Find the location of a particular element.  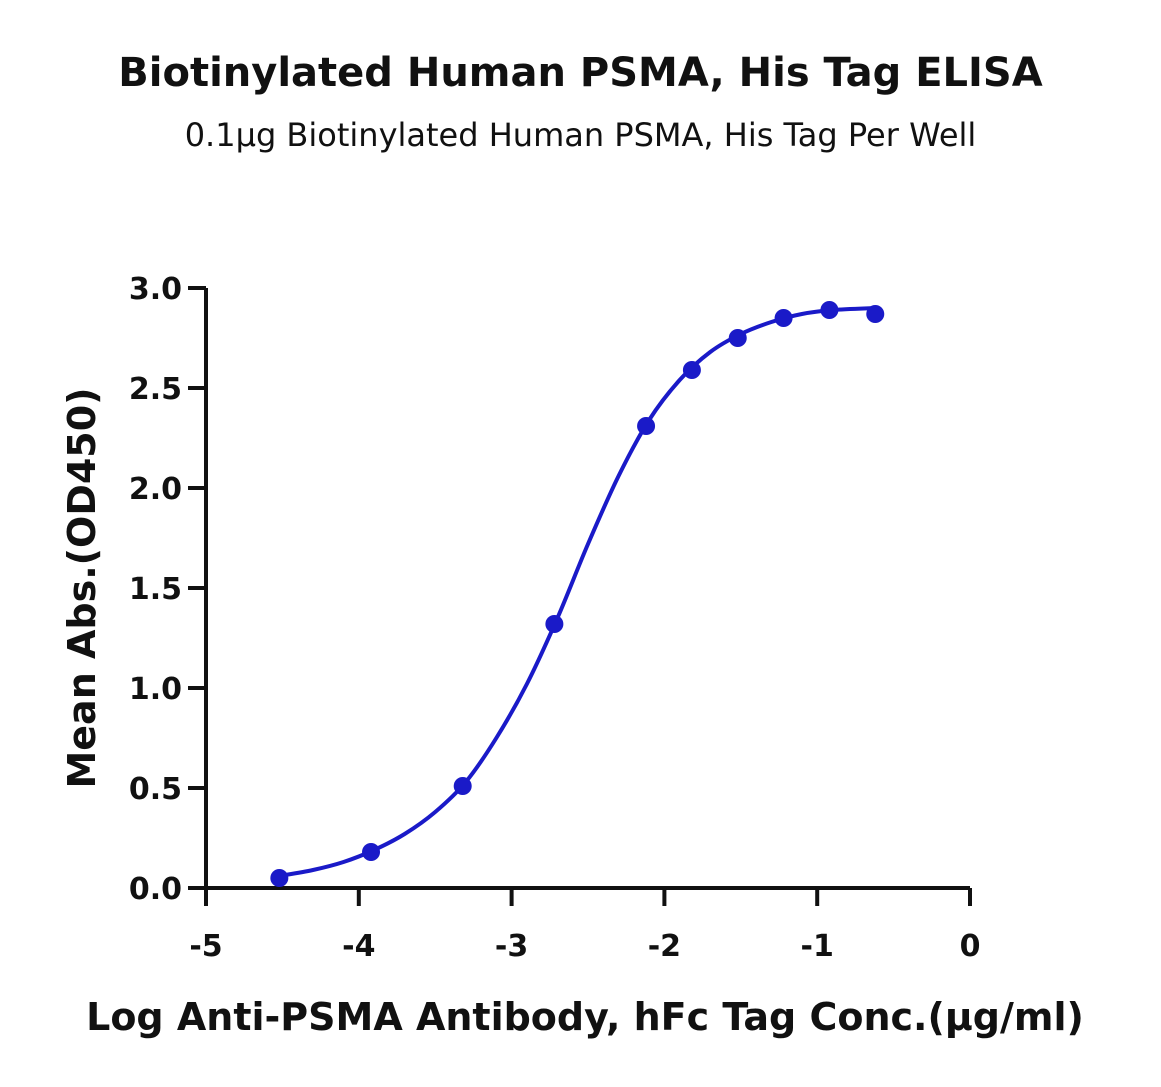

y-tick-label: 1.0 is located at coordinates (155, 689).